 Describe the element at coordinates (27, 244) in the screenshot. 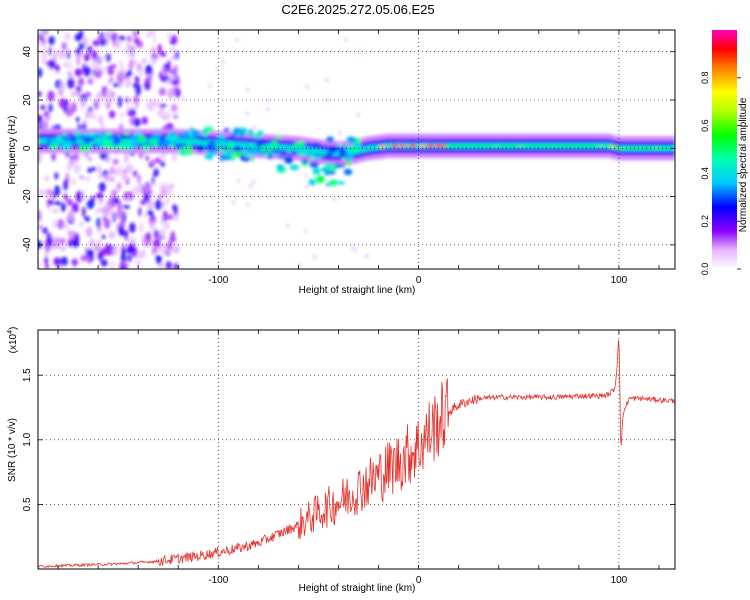

I see `spec-ytick-label: -40` at that location.